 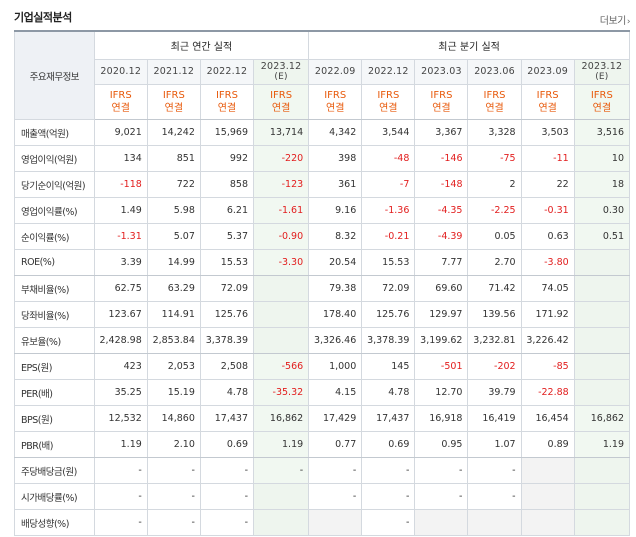 I want to click on table-cell: 134, so click(x=120, y=158).